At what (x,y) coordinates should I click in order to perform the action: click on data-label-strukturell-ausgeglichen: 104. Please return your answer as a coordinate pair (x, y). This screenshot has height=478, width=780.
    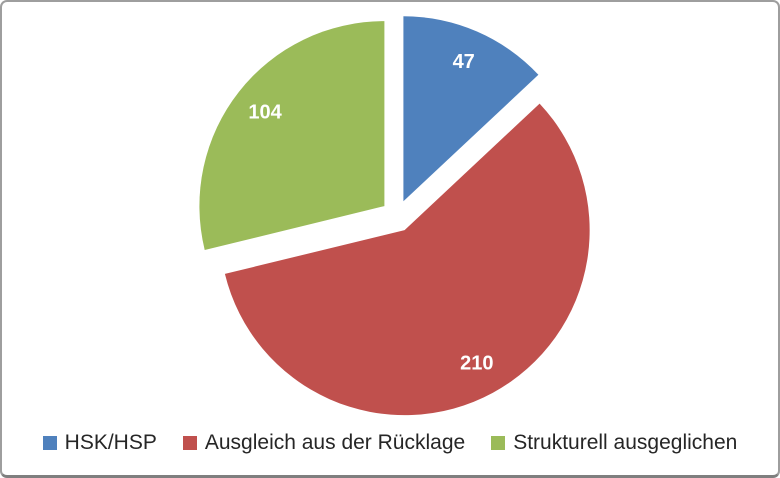
    Looking at the image, I should click on (265, 112).